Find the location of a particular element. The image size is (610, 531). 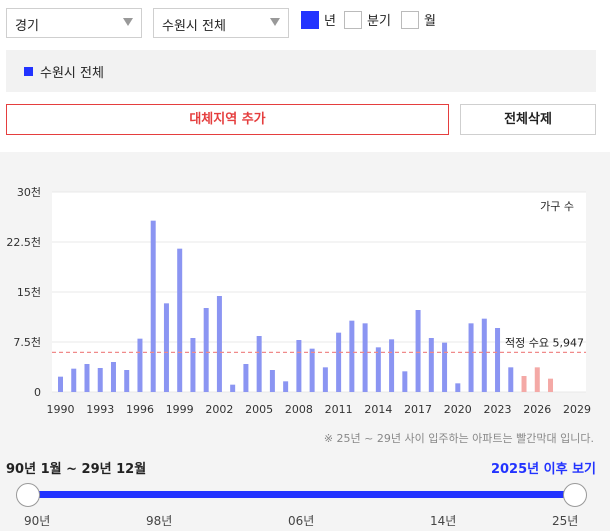

selected-region-bar: 수원시 전체 is located at coordinates (301, 71).